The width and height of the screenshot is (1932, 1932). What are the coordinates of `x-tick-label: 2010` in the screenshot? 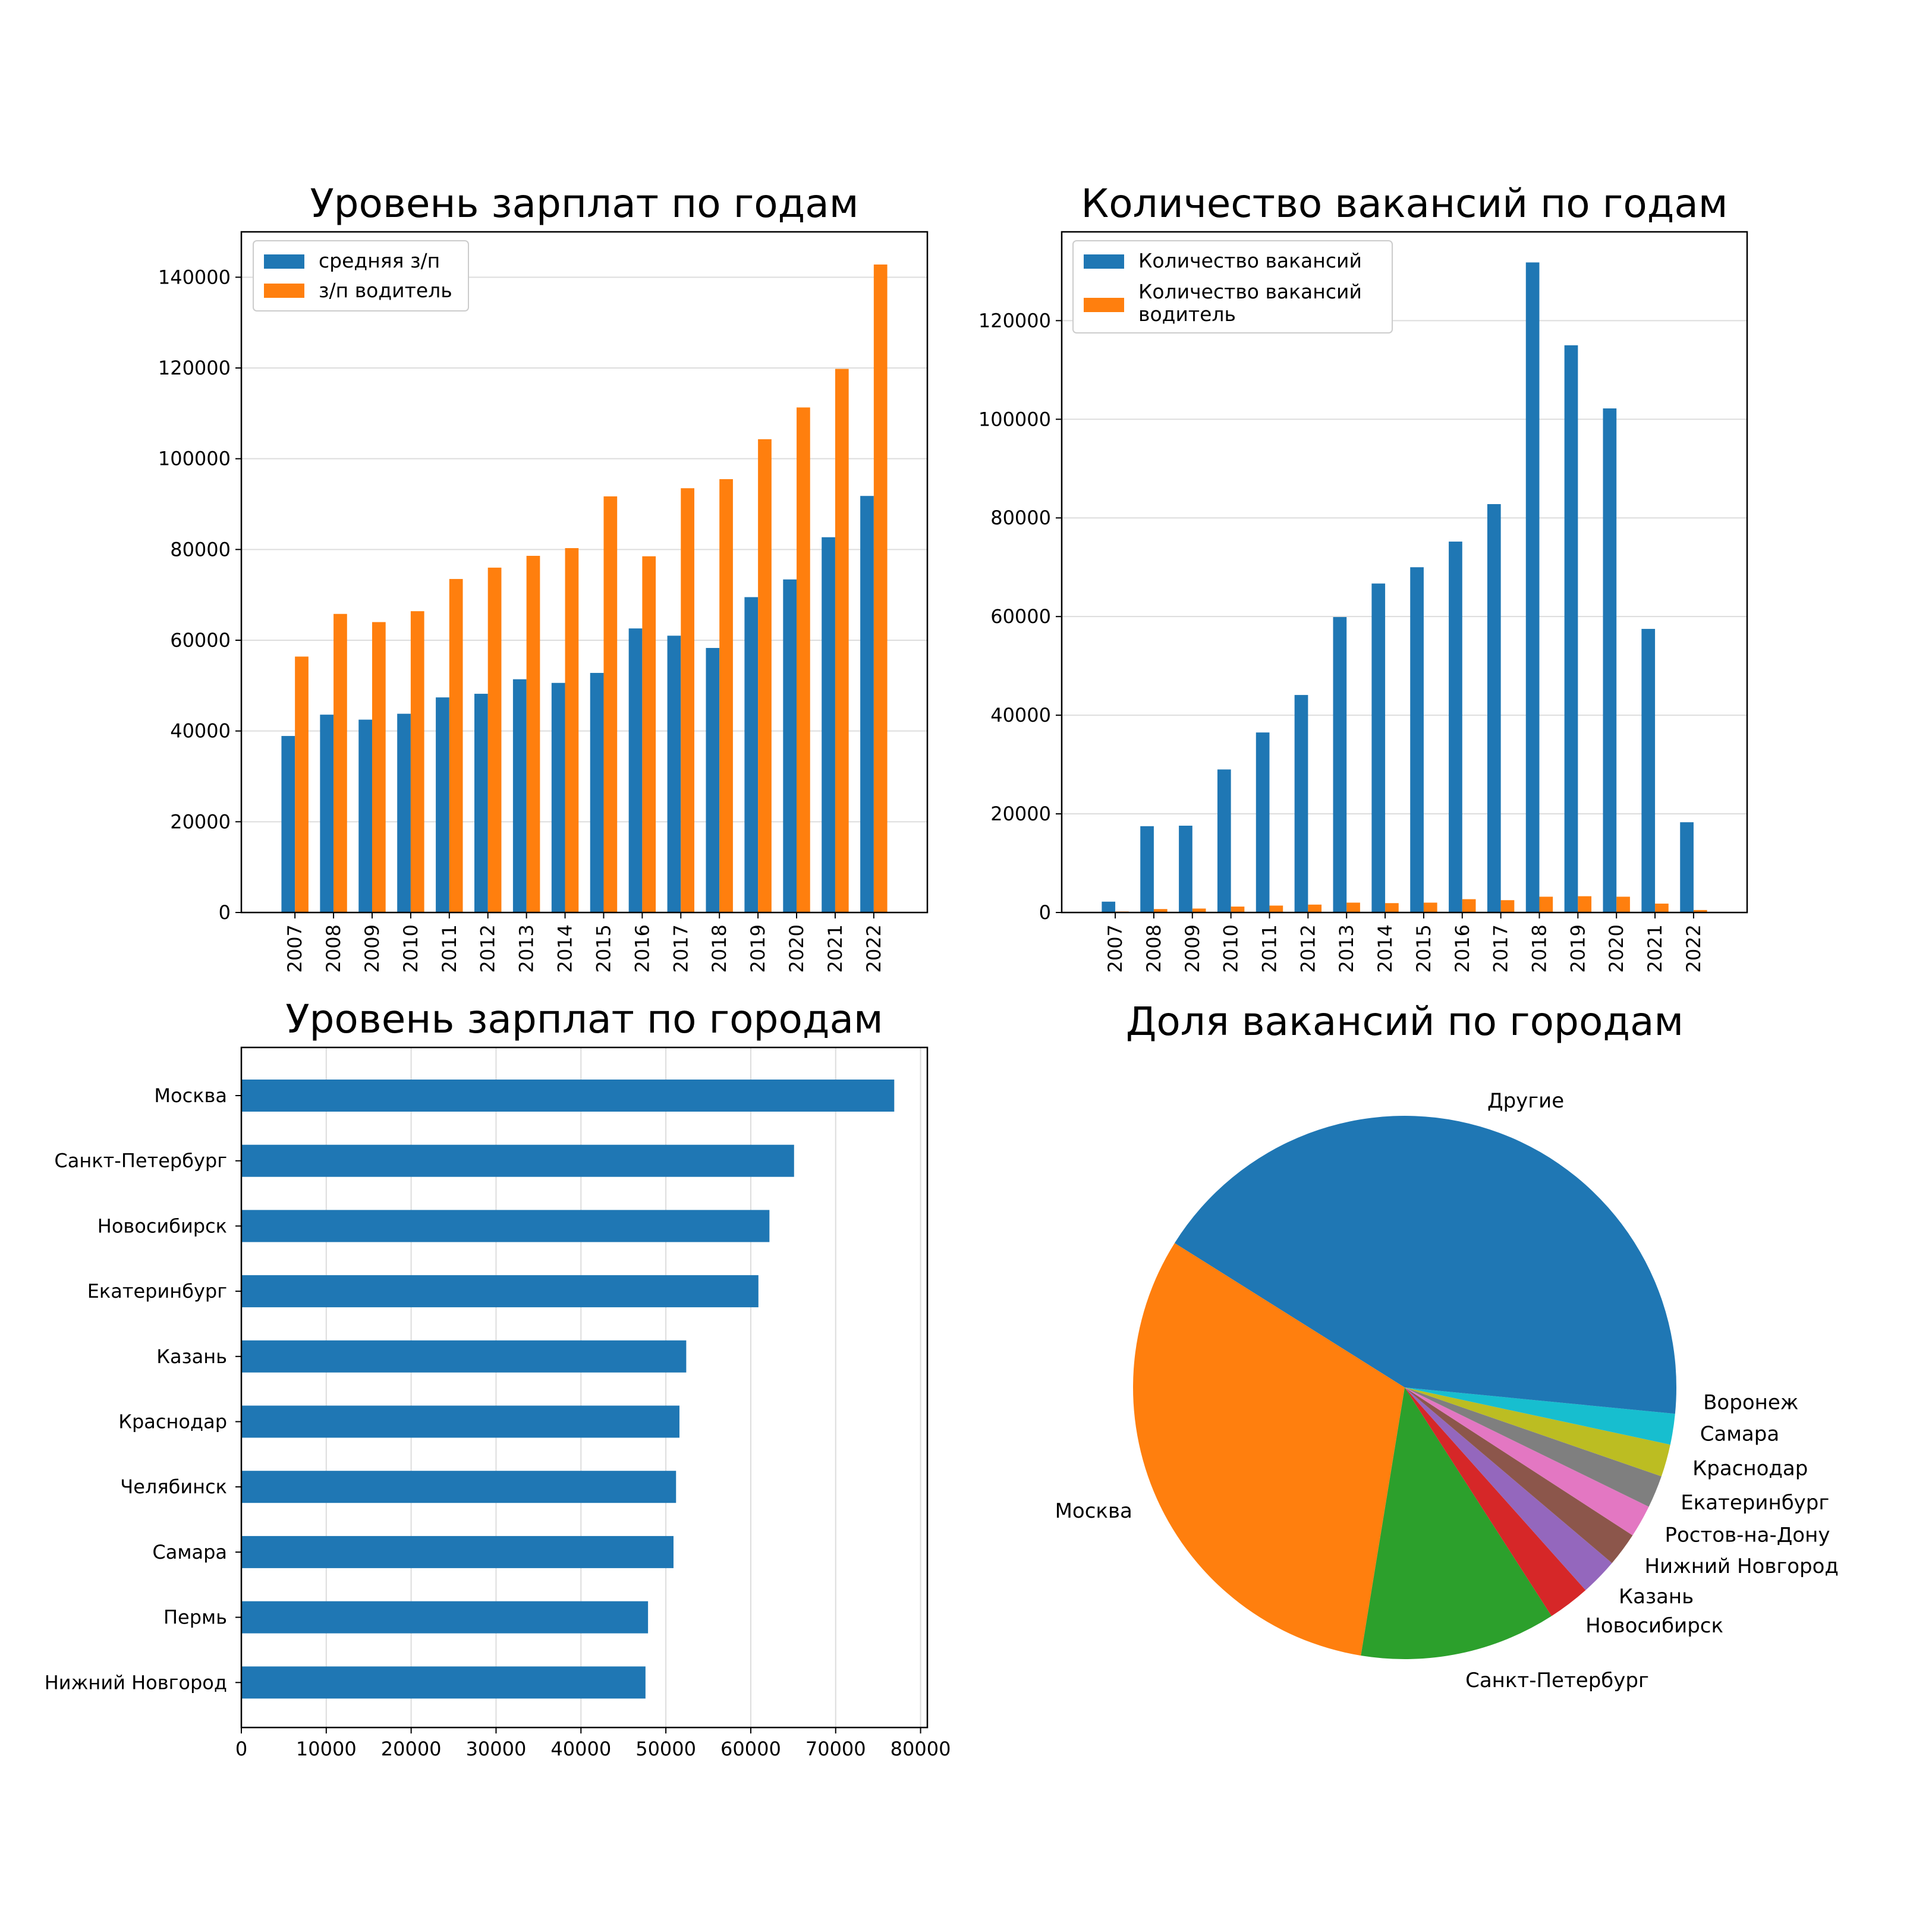 It's located at (1231, 948).